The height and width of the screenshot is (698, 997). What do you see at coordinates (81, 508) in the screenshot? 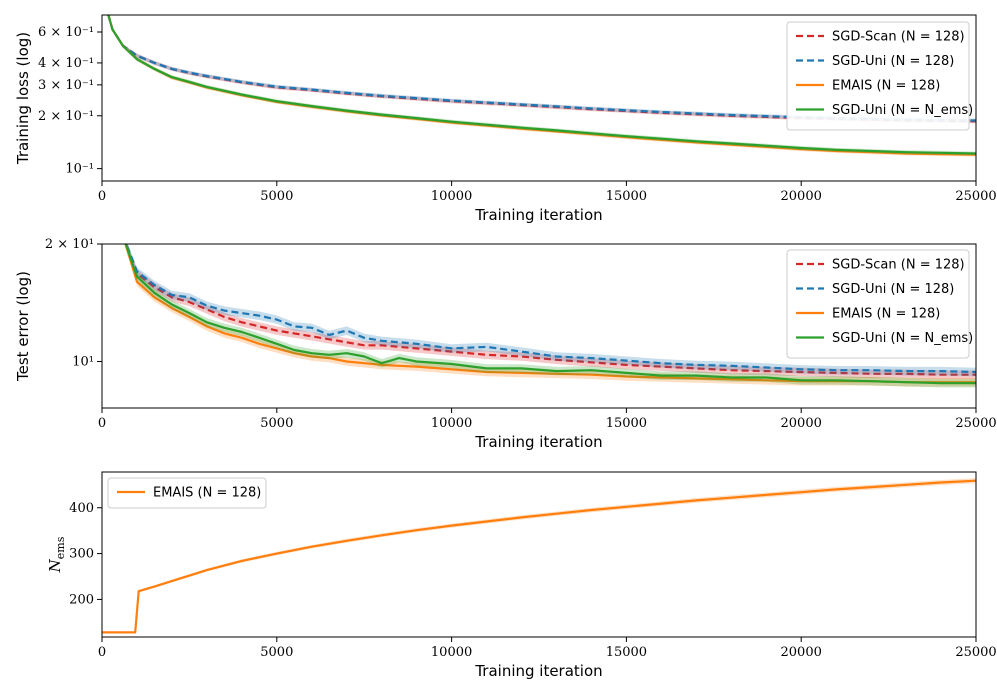
I see `y-tick-label: 400` at bounding box center [81, 508].